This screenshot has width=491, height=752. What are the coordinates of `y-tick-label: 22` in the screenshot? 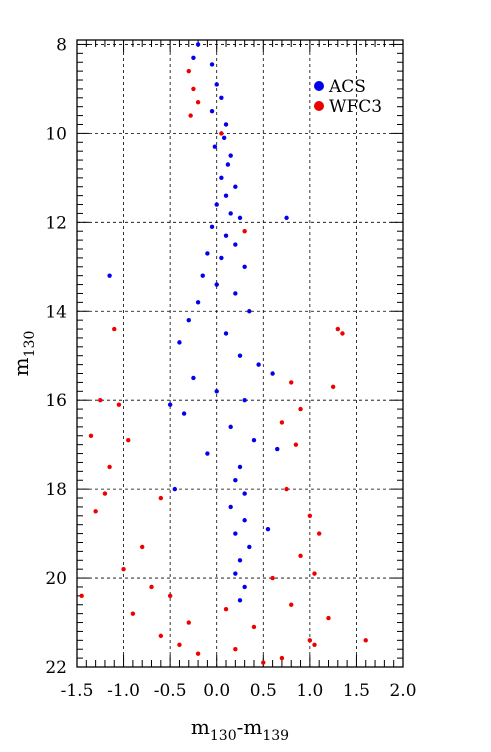 It's located at (56, 668).